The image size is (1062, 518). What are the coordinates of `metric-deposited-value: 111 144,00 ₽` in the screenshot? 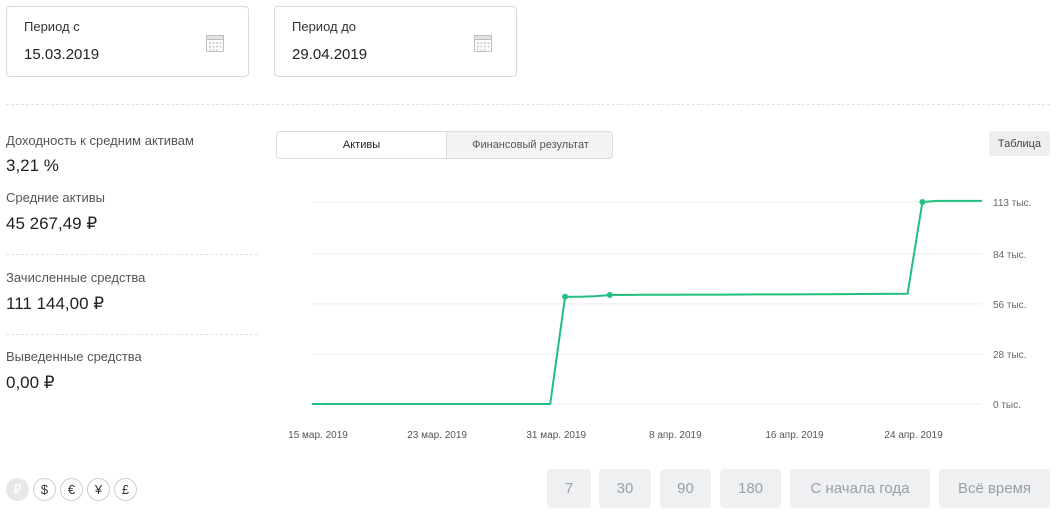 It's located at (55, 303).